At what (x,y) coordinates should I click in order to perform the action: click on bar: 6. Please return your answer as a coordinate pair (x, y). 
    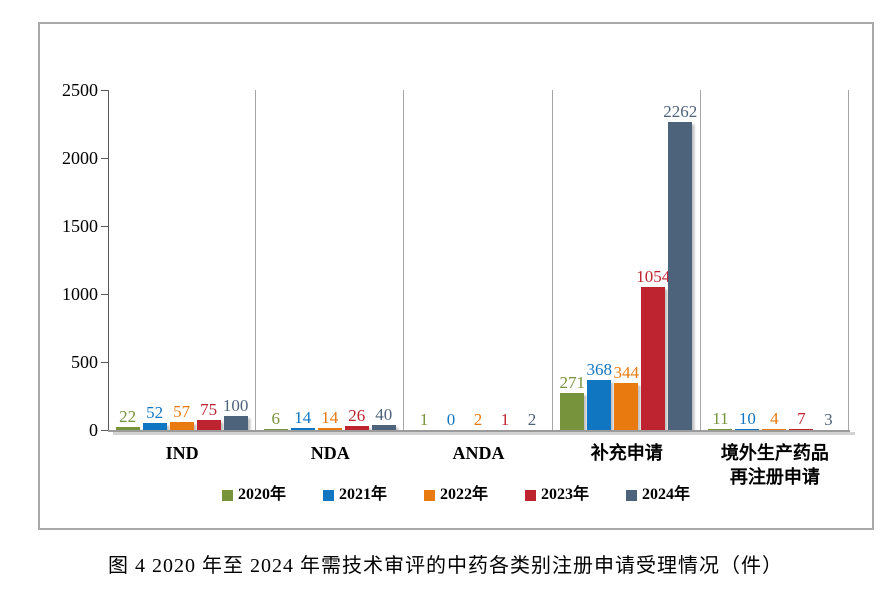
    Looking at the image, I should click on (275, 420).